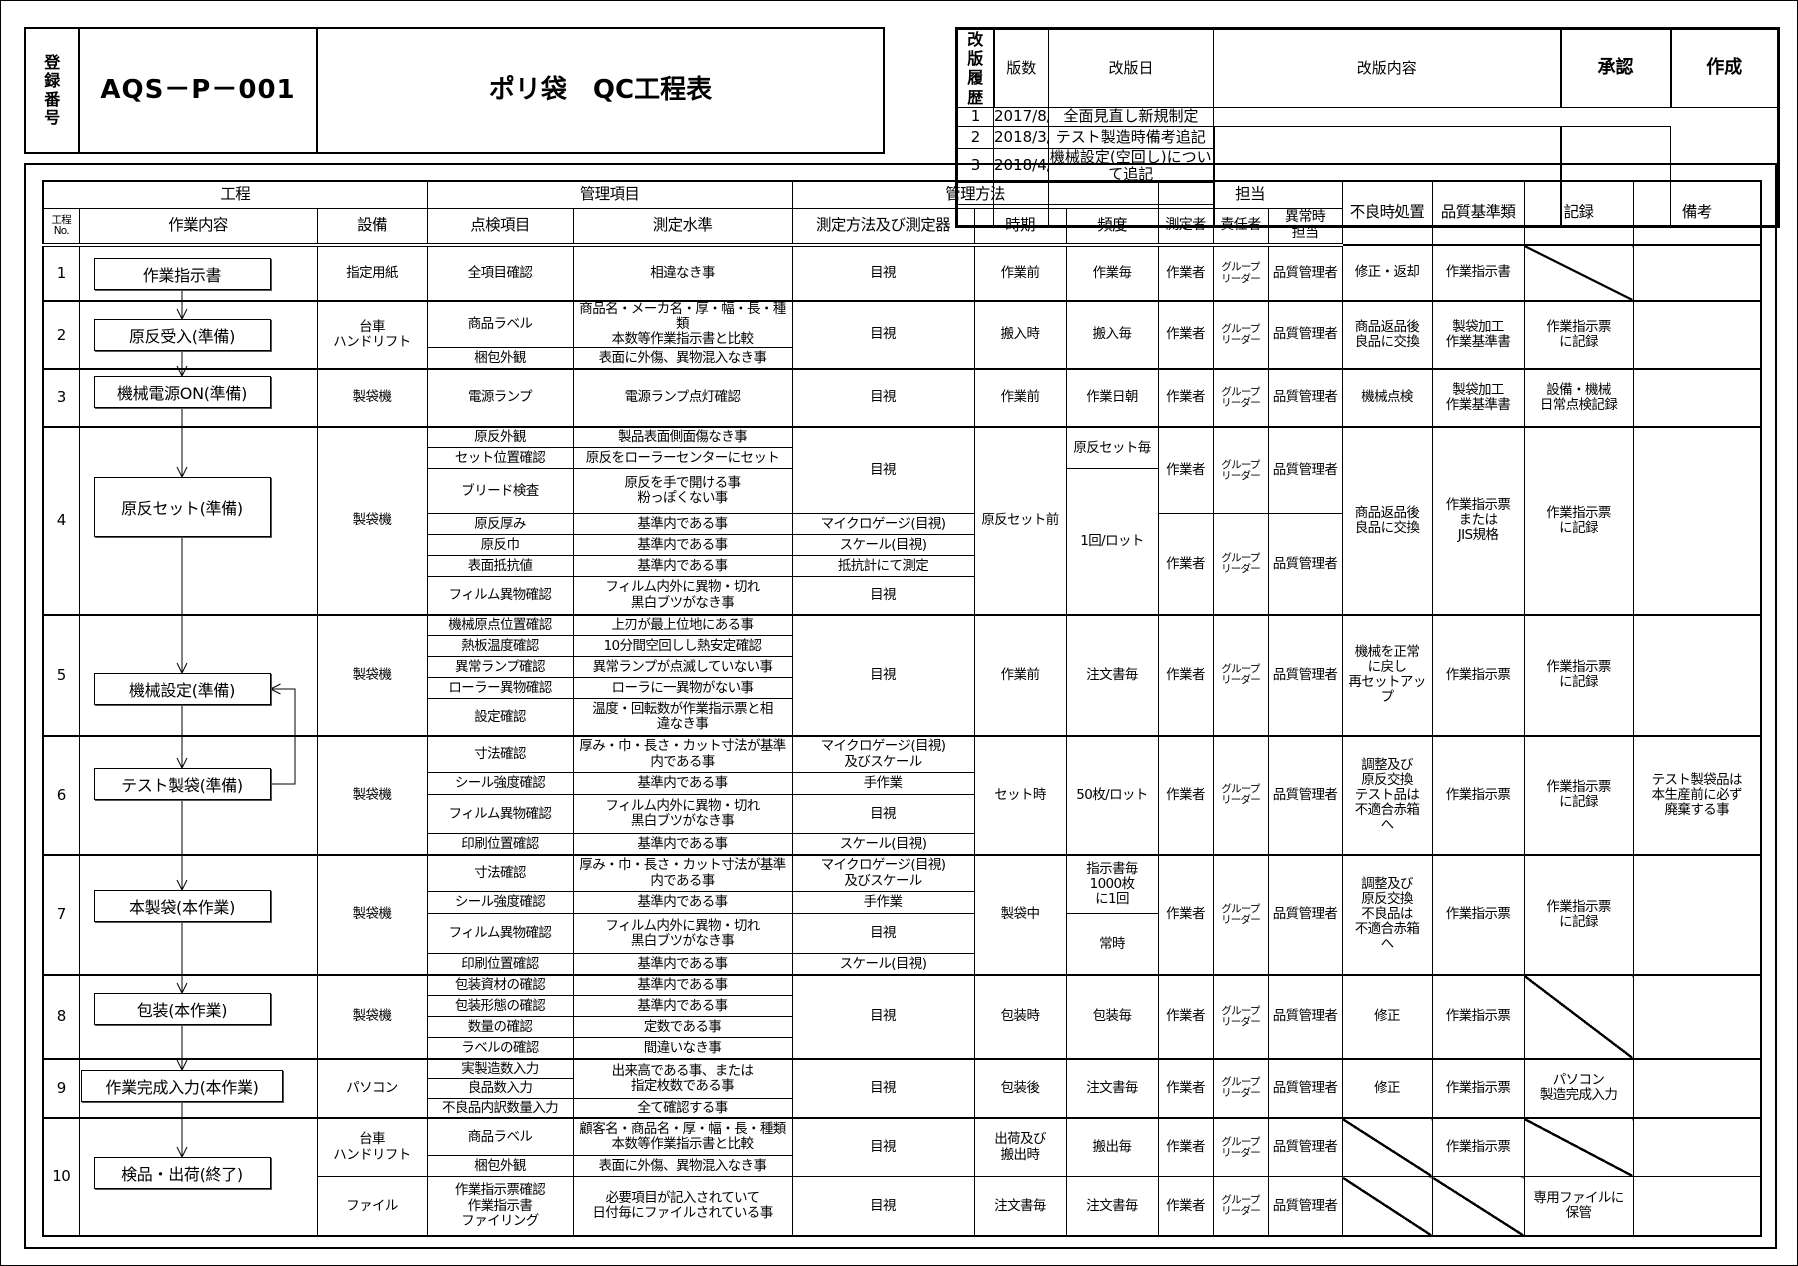 The height and width of the screenshot is (1266, 1798). I want to click on header-frequency: 頻度, so click(1112, 227).